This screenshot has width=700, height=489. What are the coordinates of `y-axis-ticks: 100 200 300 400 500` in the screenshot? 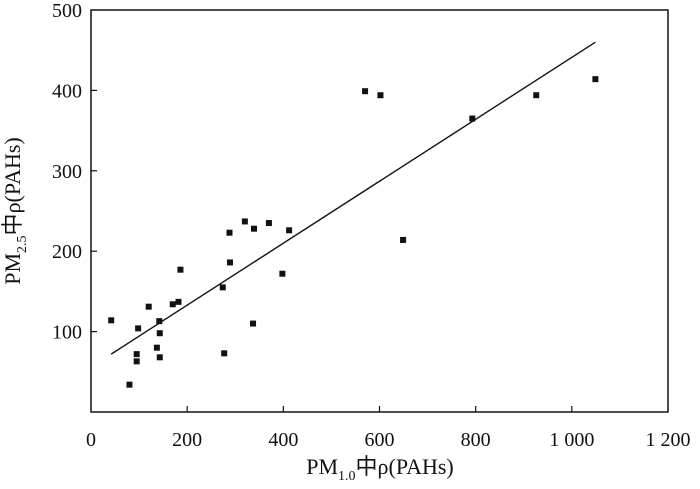 It's located at (74, 172).